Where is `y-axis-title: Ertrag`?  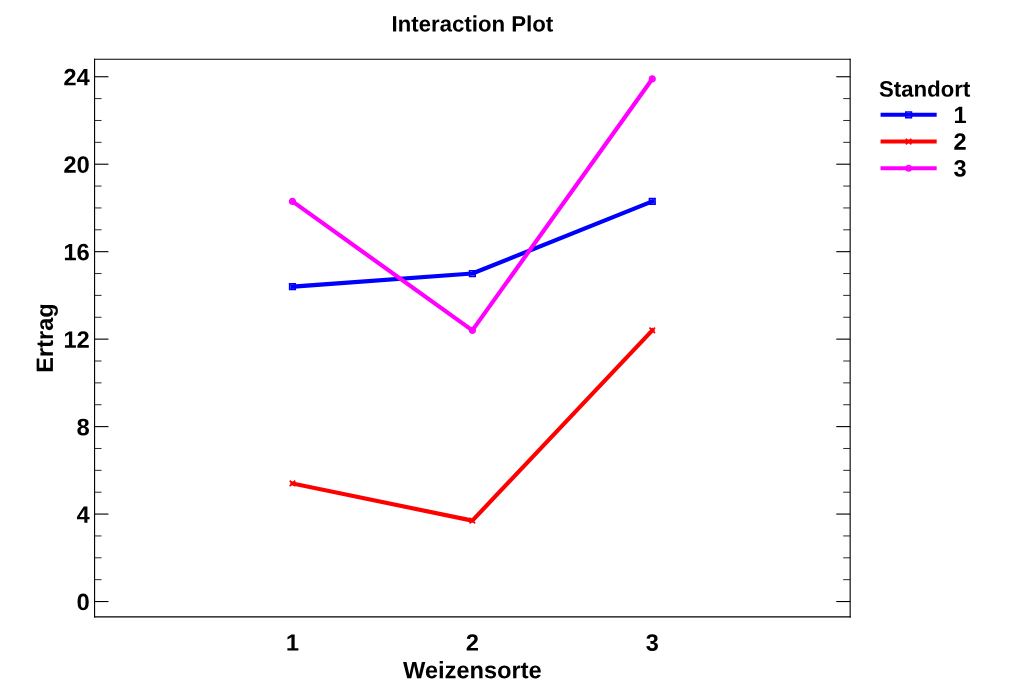 y-axis-title: Ertrag is located at coordinates (47, 338).